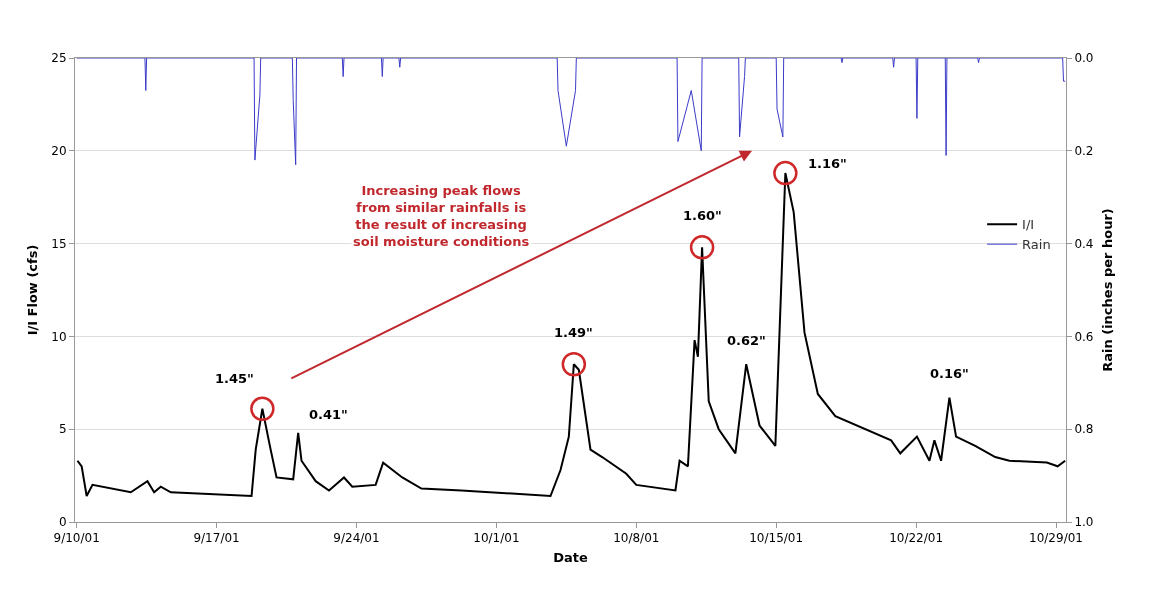  Describe the element at coordinates (636, 538) in the screenshot. I see `x-tick-label: 10/8/01` at that location.